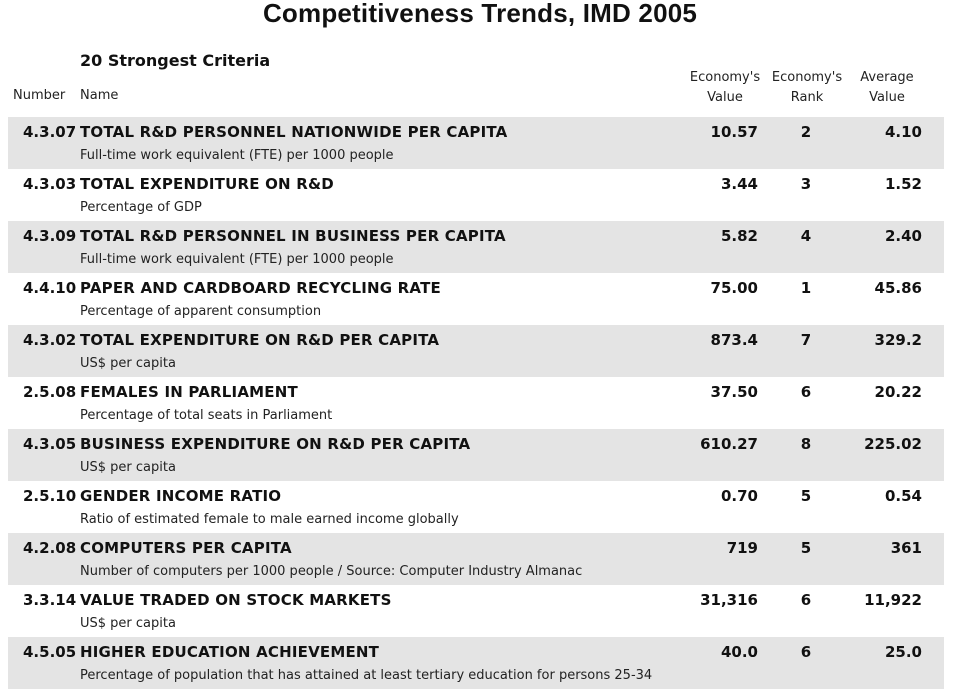 This screenshot has width=960, height=693. What do you see at coordinates (898, 340) in the screenshot?
I see `row-average-value: 329.2` at bounding box center [898, 340].